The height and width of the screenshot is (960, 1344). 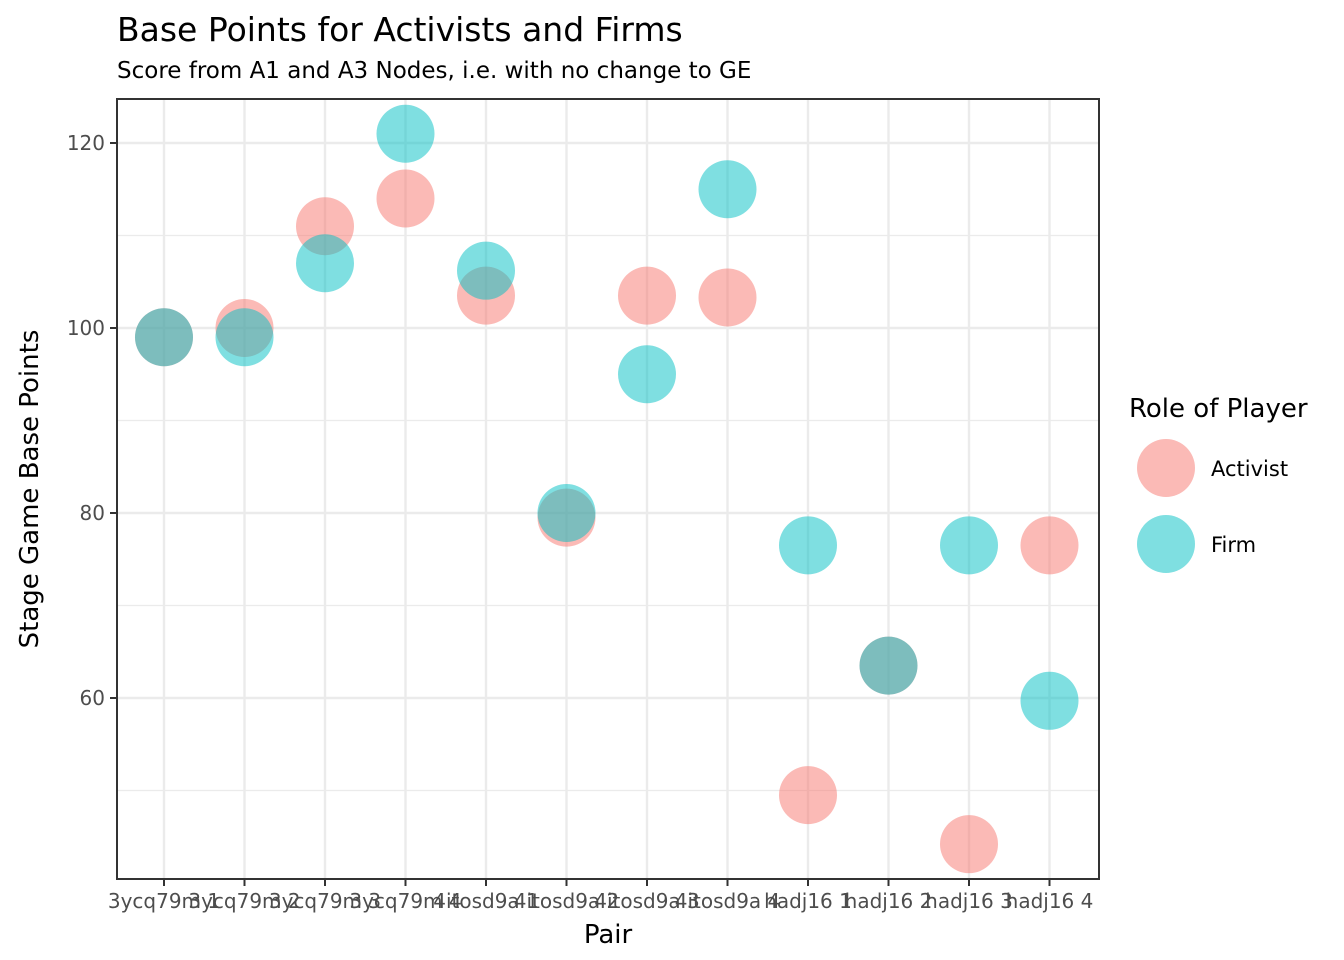 What do you see at coordinates (92, 513) in the screenshot?
I see `y-tick-label: 80` at bounding box center [92, 513].